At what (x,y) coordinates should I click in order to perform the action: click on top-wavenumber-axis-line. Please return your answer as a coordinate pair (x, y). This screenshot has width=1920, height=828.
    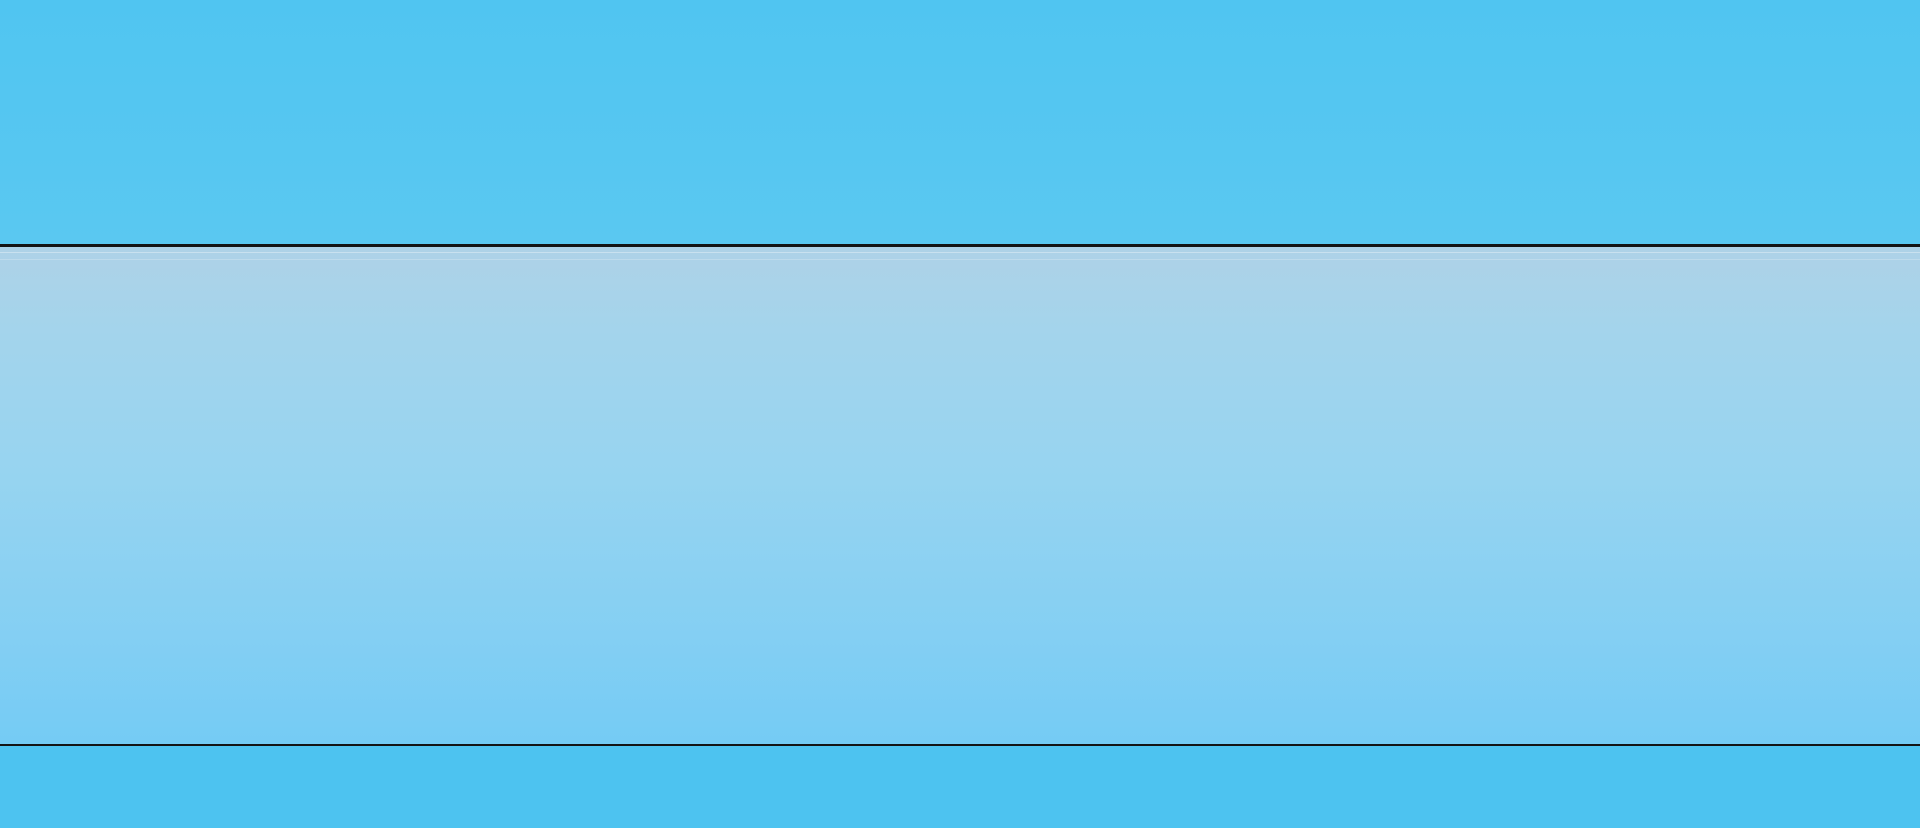
    Looking at the image, I should click on (960, 245).